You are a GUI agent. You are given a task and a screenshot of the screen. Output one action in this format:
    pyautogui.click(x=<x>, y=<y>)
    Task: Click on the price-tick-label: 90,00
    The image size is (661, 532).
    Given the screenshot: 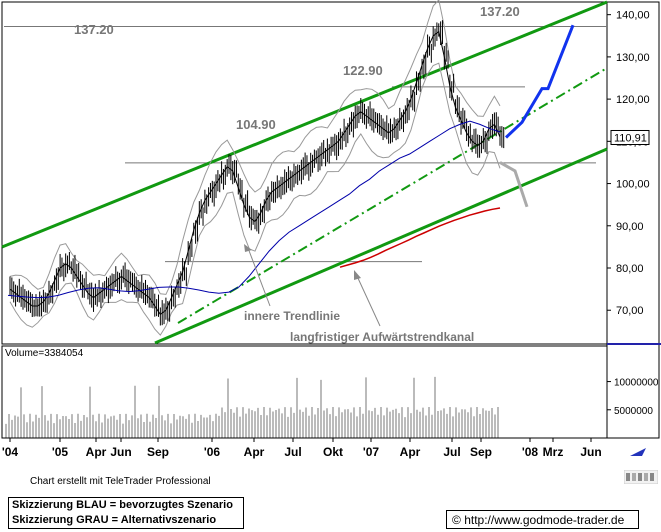 What is the action you would take?
    pyautogui.click(x=630, y=227)
    